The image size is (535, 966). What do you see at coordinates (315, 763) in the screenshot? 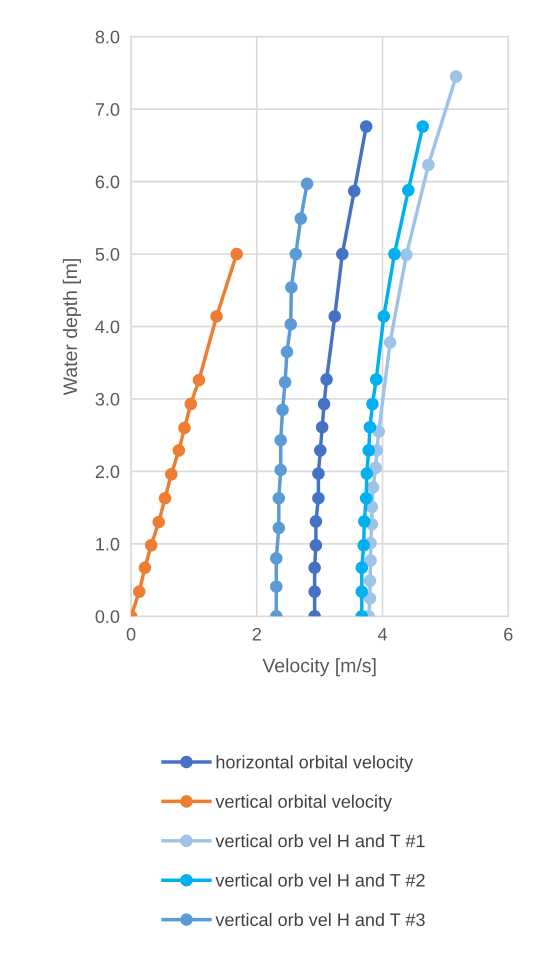
I see `legend-label: horizontal orbital velocity` at bounding box center [315, 763].